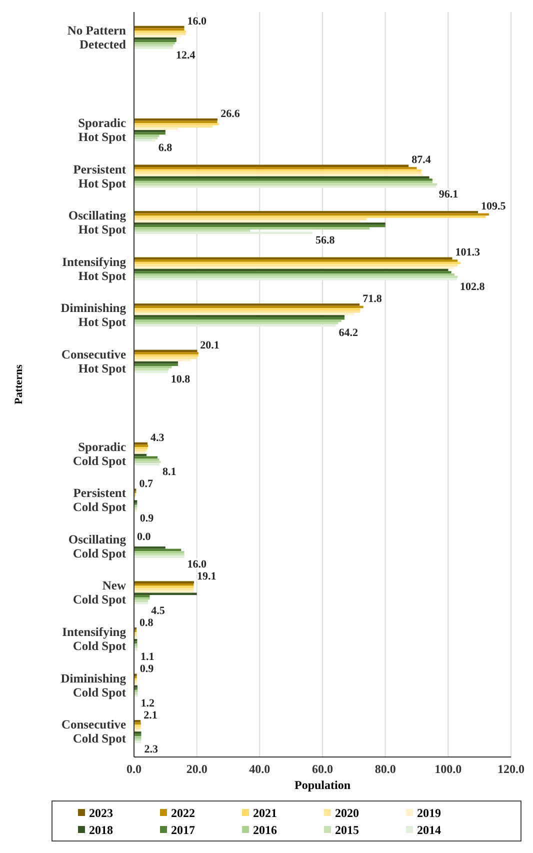 This screenshot has height=853, width=533. What do you see at coordinates (448, 769) in the screenshot?
I see `x-tick-label: 100.0` at bounding box center [448, 769].